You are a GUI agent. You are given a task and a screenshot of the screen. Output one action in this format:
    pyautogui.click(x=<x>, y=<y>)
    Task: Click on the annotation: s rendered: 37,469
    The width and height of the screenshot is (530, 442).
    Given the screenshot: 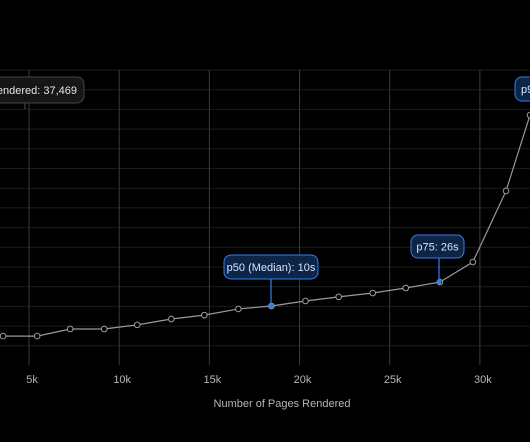 What is the action you would take?
    pyautogui.click(x=42, y=92)
    